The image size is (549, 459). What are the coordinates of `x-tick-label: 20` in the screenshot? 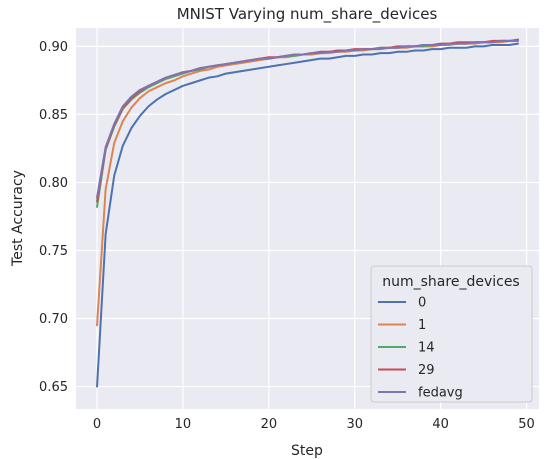 It's located at (269, 424).